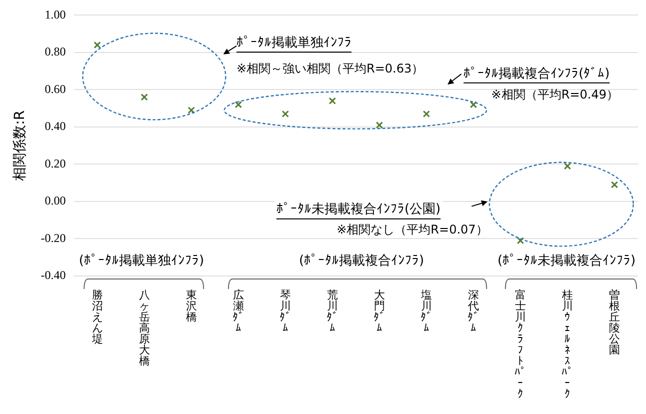  What do you see at coordinates (144, 328) in the screenshot?
I see `x-tick-label: 八ヶ岳高原大橋` at bounding box center [144, 328].